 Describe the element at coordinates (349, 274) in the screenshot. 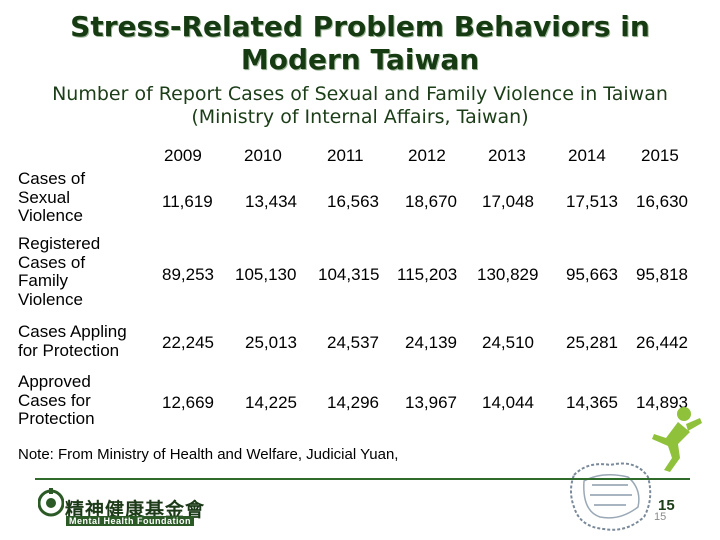

I see `table-cell: 104,315` at that location.